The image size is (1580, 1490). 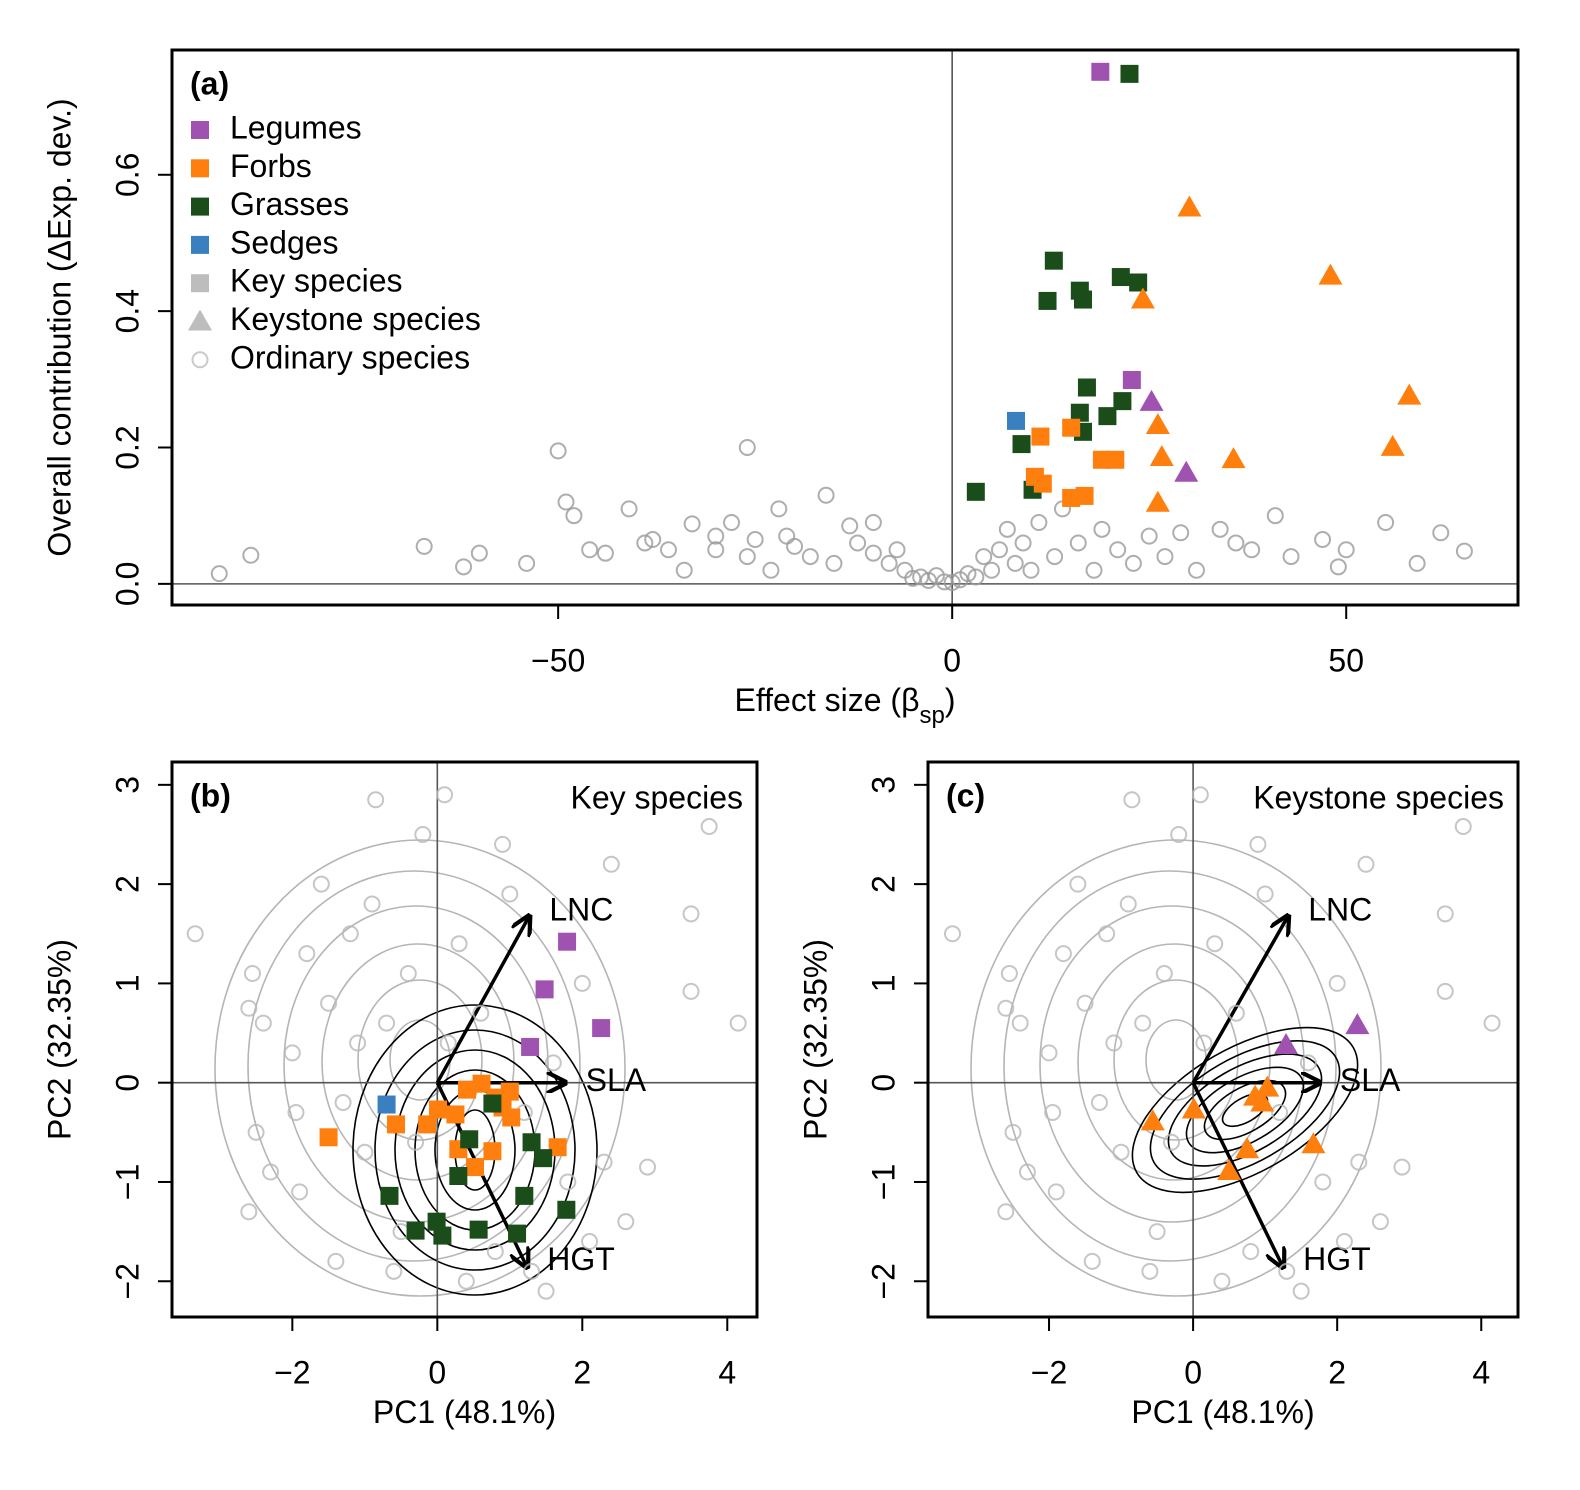 What do you see at coordinates (482, 1000) in the screenshot?
I see `loading-arrow` at bounding box center [482, 1000].